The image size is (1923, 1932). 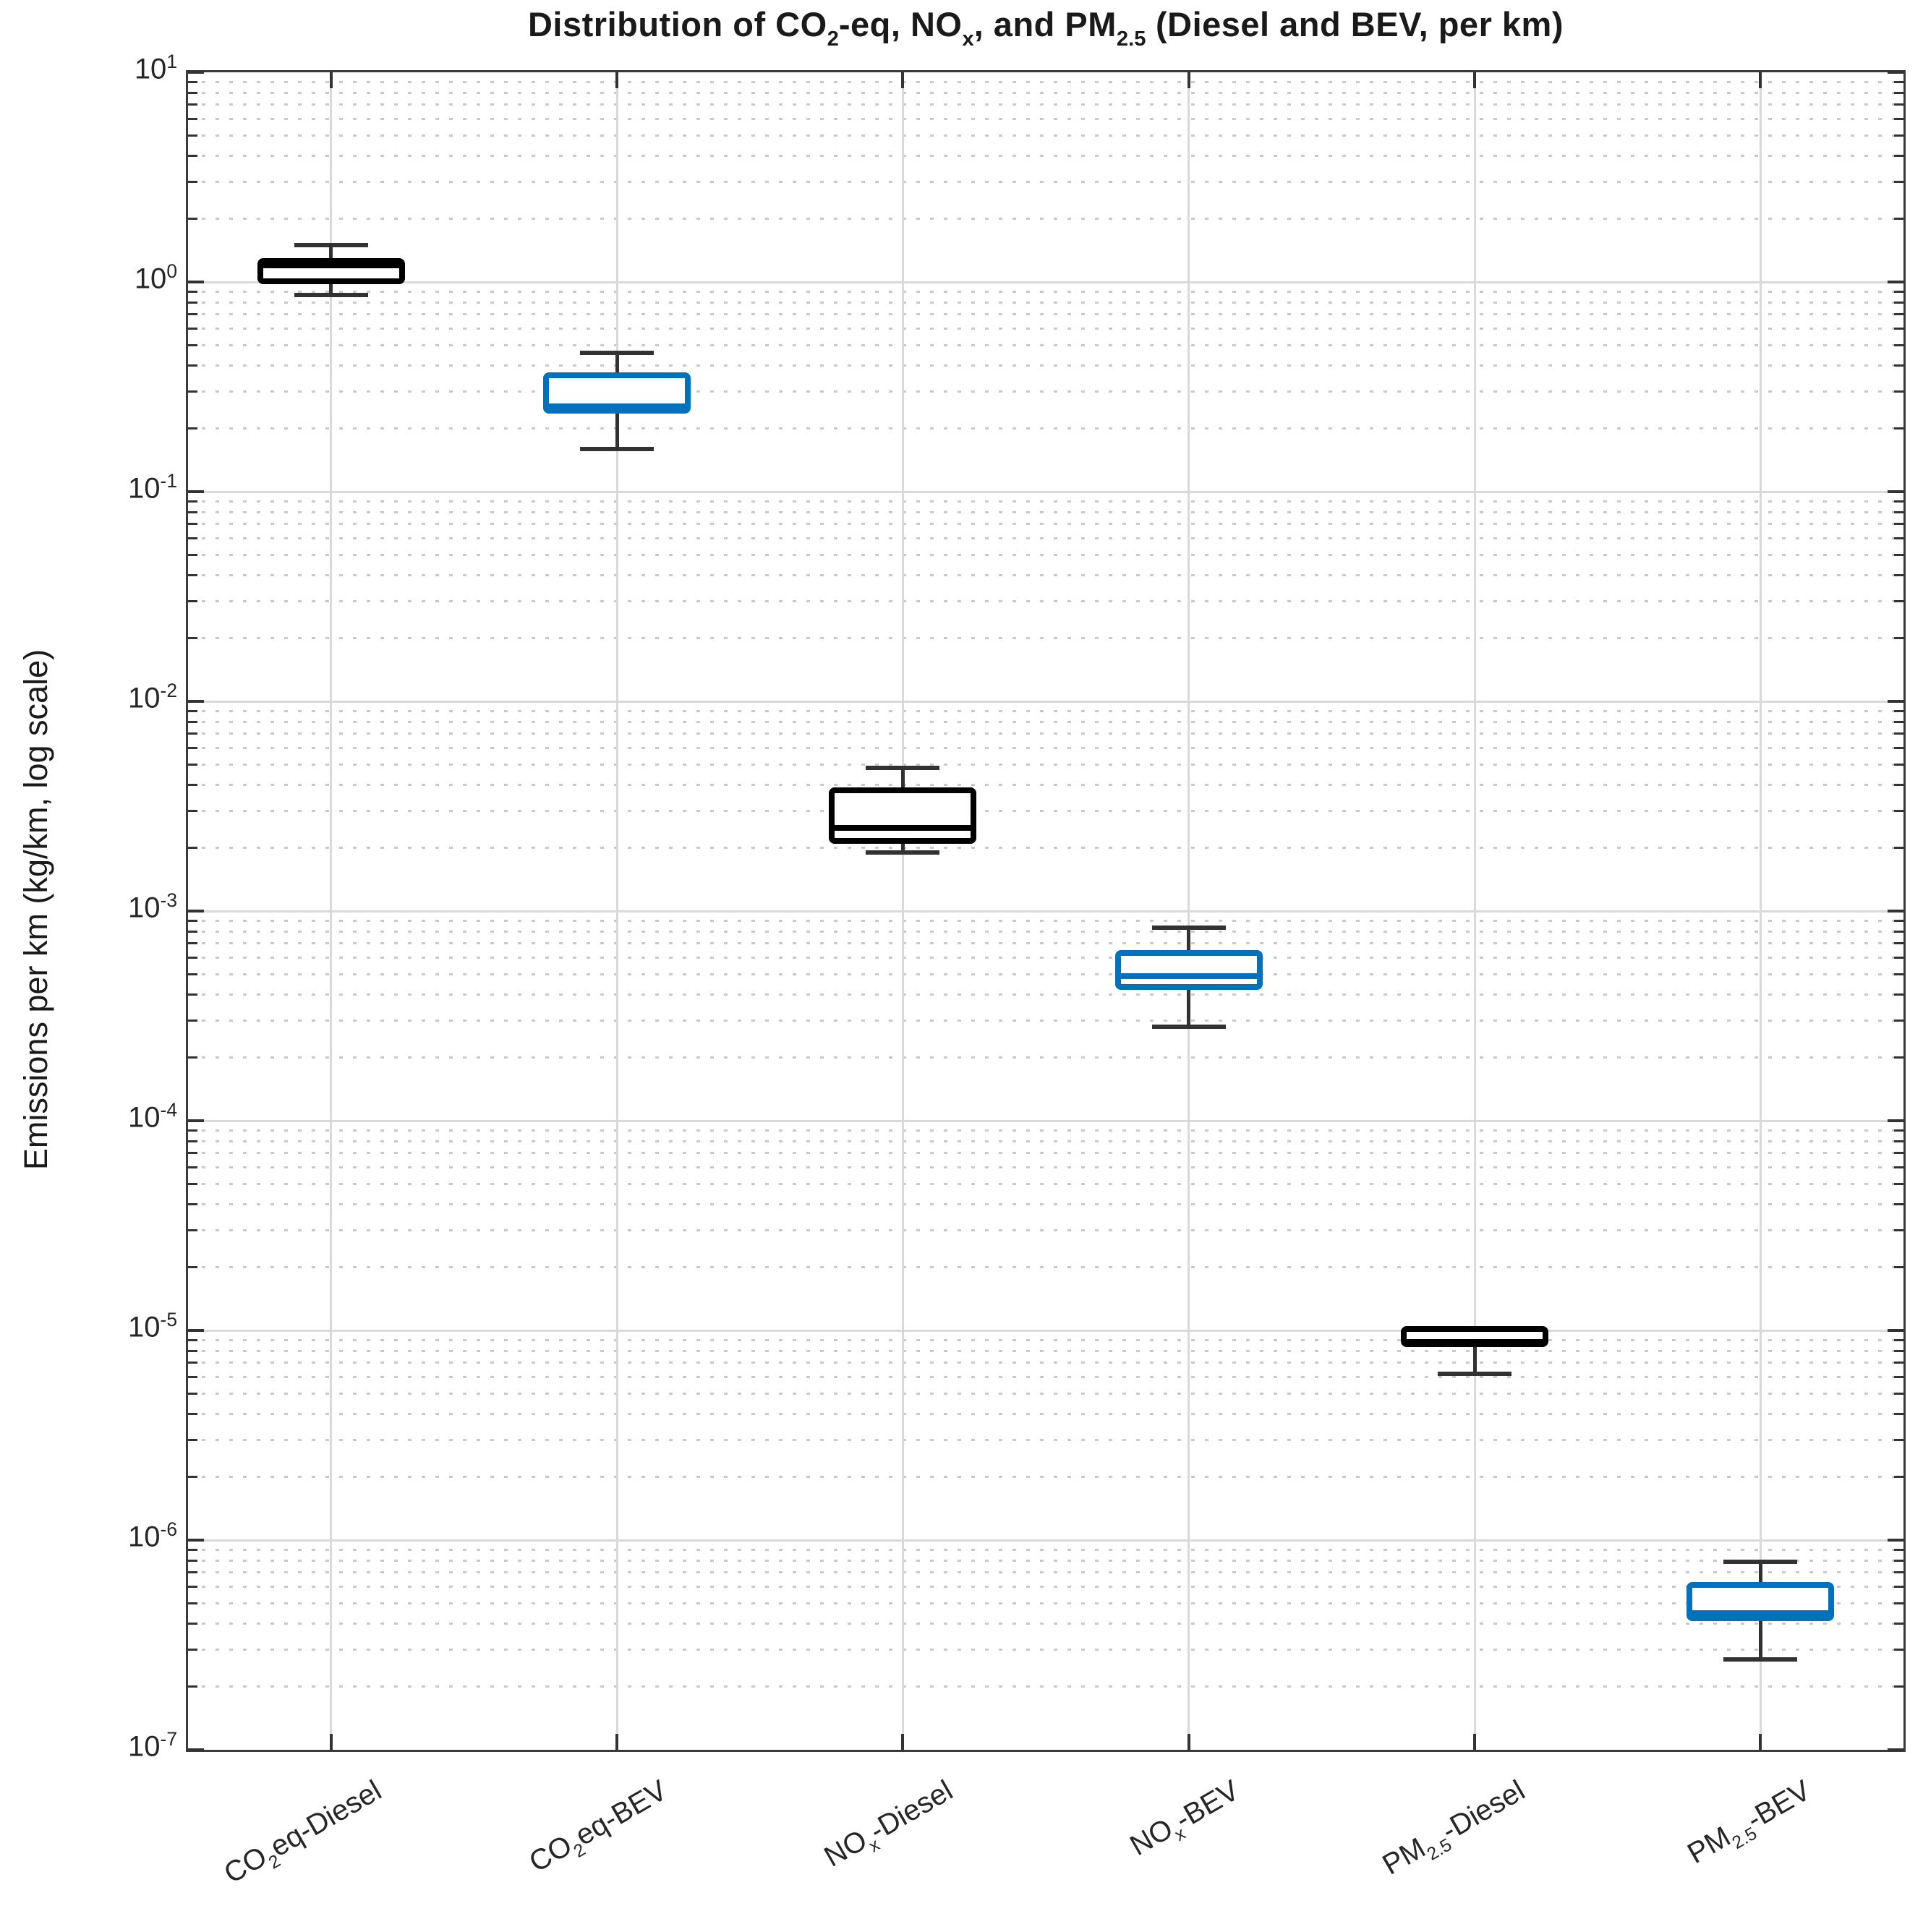 I want to click on median-line-NOx-BEV, so click(x=1188, y=976).